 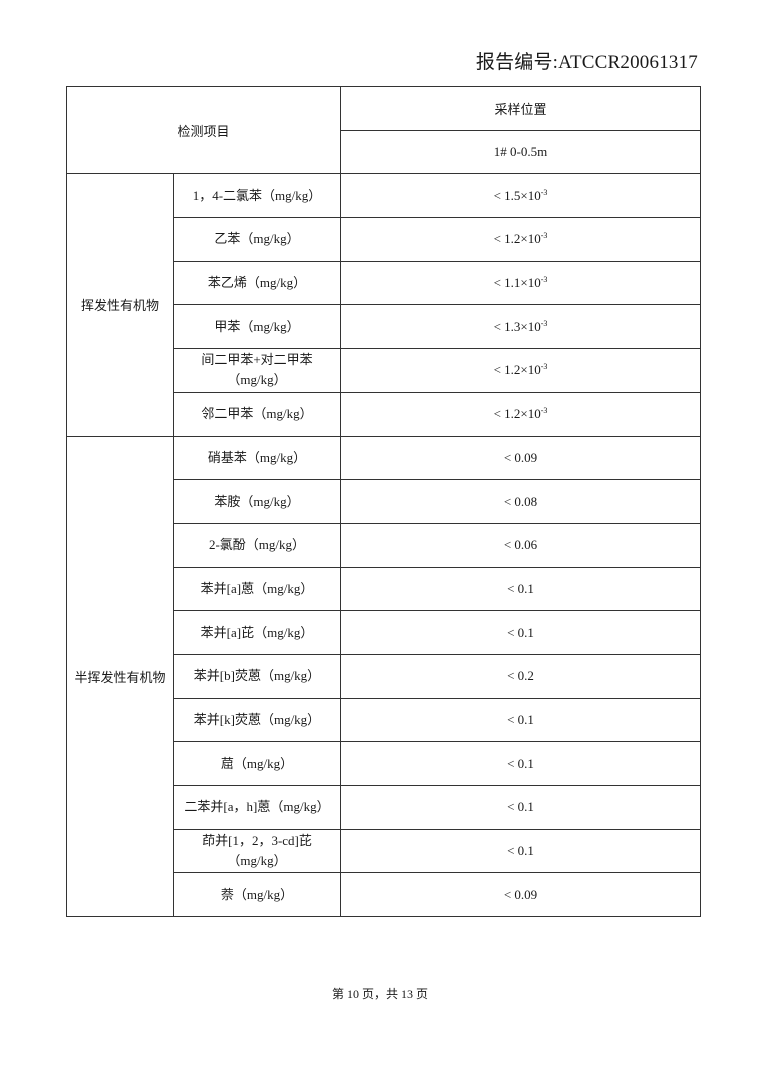 What do you see at coordinates (517, 283) in the screenshot?
I see `value-text: < 1.1×10` at bounding box center [517, 283].